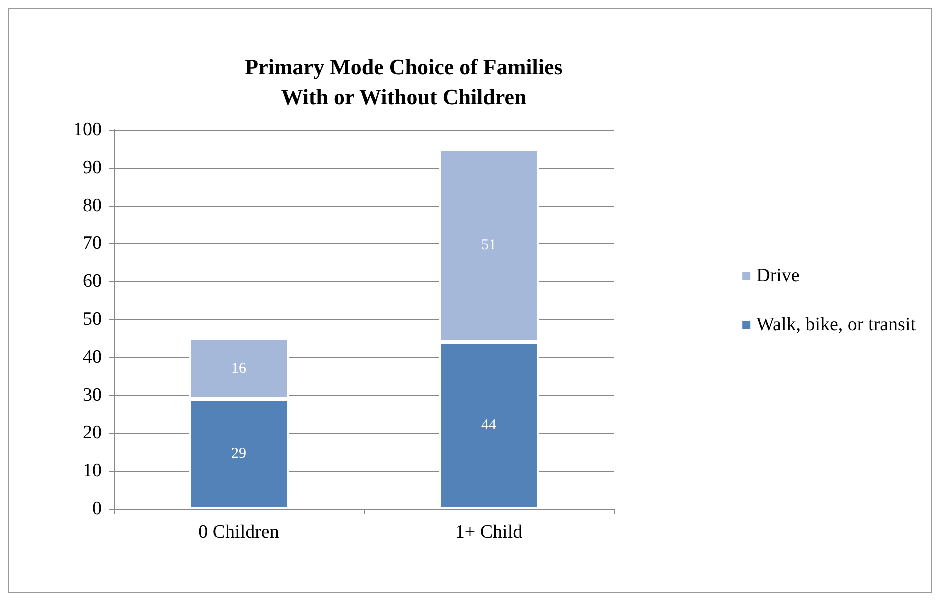 This screenshot has width=942, height=603. I want to click on data-label: 16, so click(239, 368).